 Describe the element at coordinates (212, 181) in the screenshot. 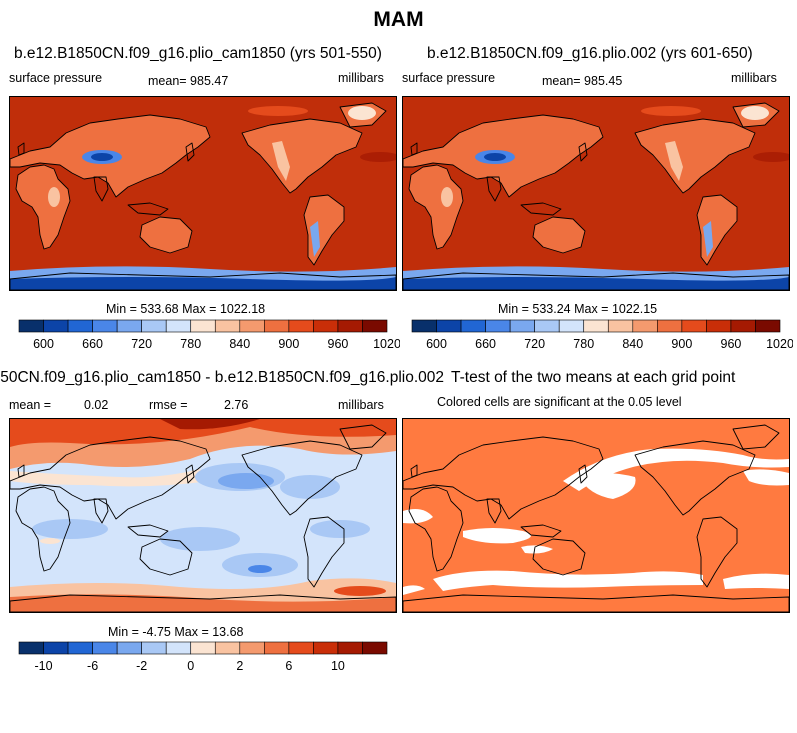

I see `highland-pressure` at that location.